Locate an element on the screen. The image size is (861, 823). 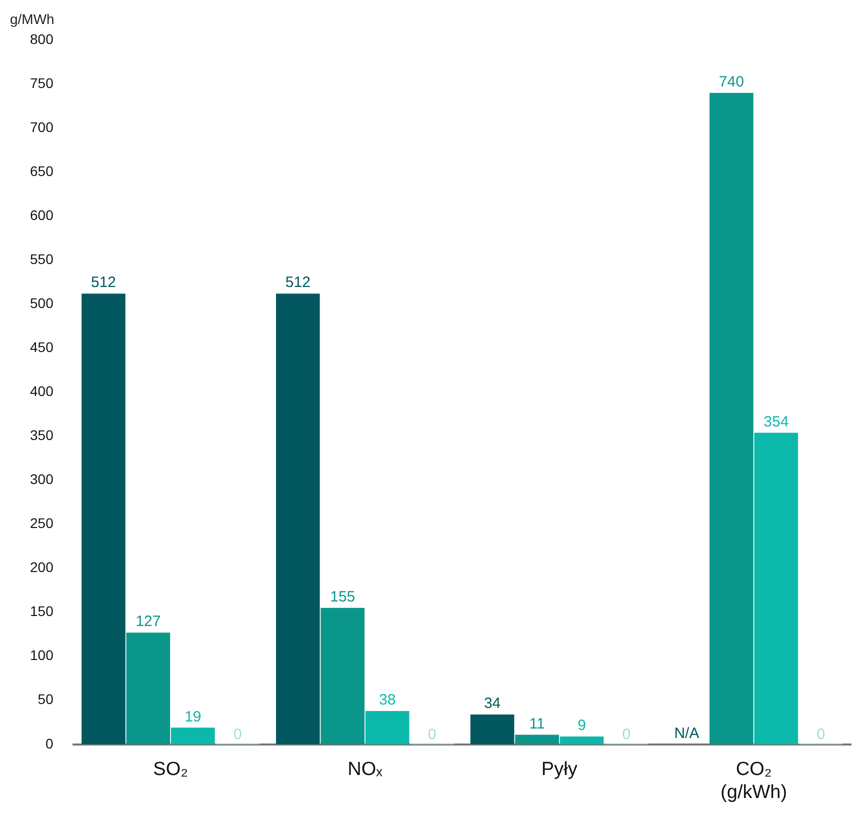
y-tick-label: 550 is located at coordinates (42, 258).